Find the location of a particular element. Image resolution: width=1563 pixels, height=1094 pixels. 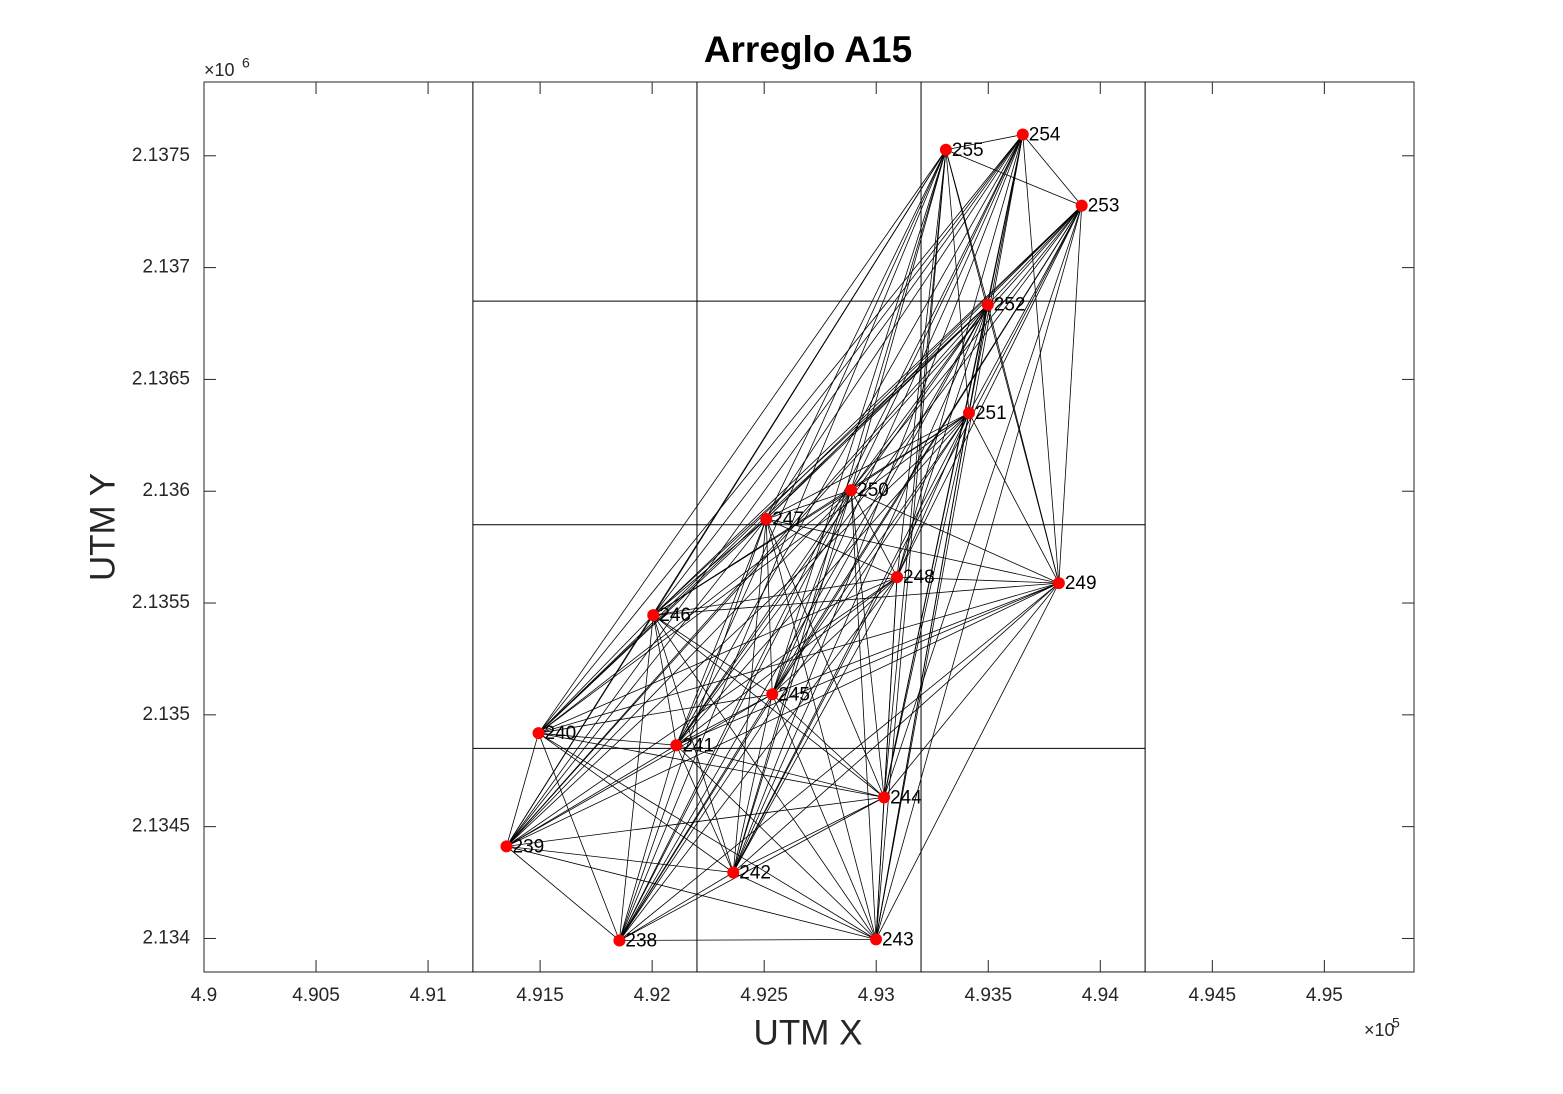

x-axis-label: UTM X is located at coordinates (808, 1032).